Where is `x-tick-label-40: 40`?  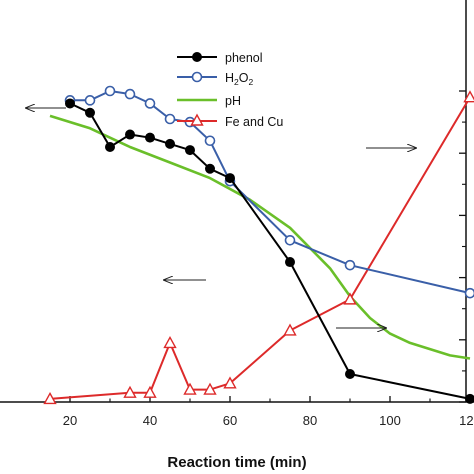
x-tick-label-40: 40 is located at coordinates (150, 420).